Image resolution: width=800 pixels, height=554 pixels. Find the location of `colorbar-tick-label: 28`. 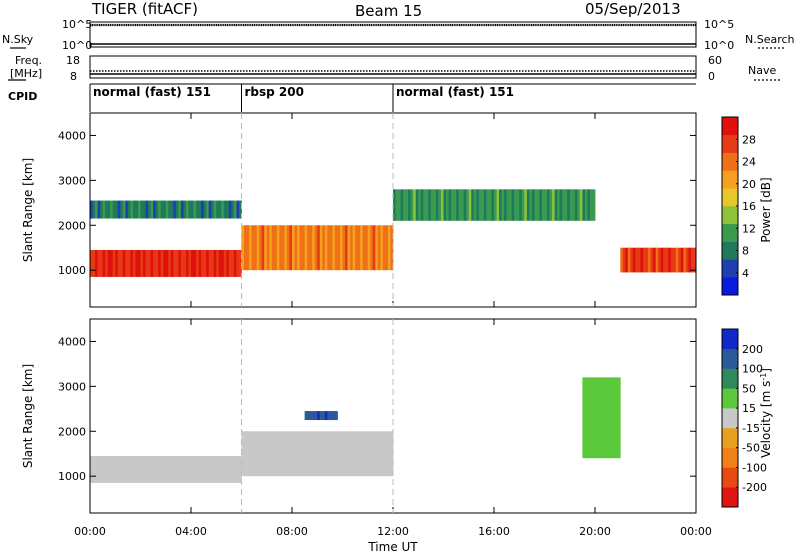

colorbar-tick-label: 28 is located at coordinates (749, 139).